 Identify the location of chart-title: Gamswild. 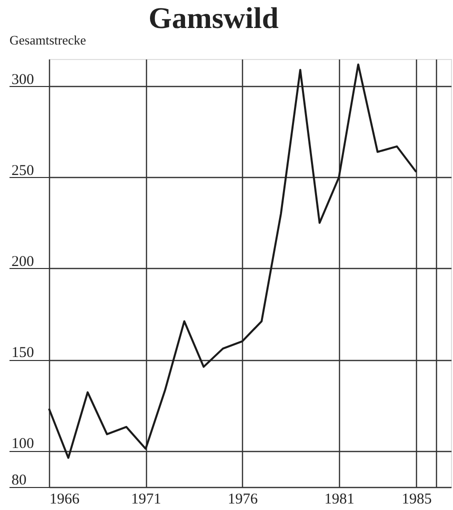
(213, 18).